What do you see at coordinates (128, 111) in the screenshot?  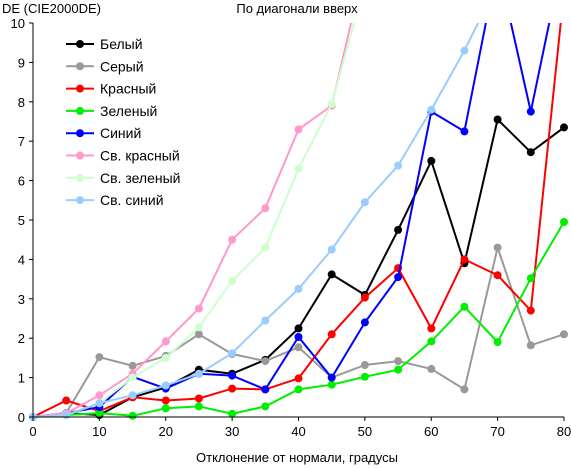 I see `legend-label: Зеленый` at bounding box center [128, 111].